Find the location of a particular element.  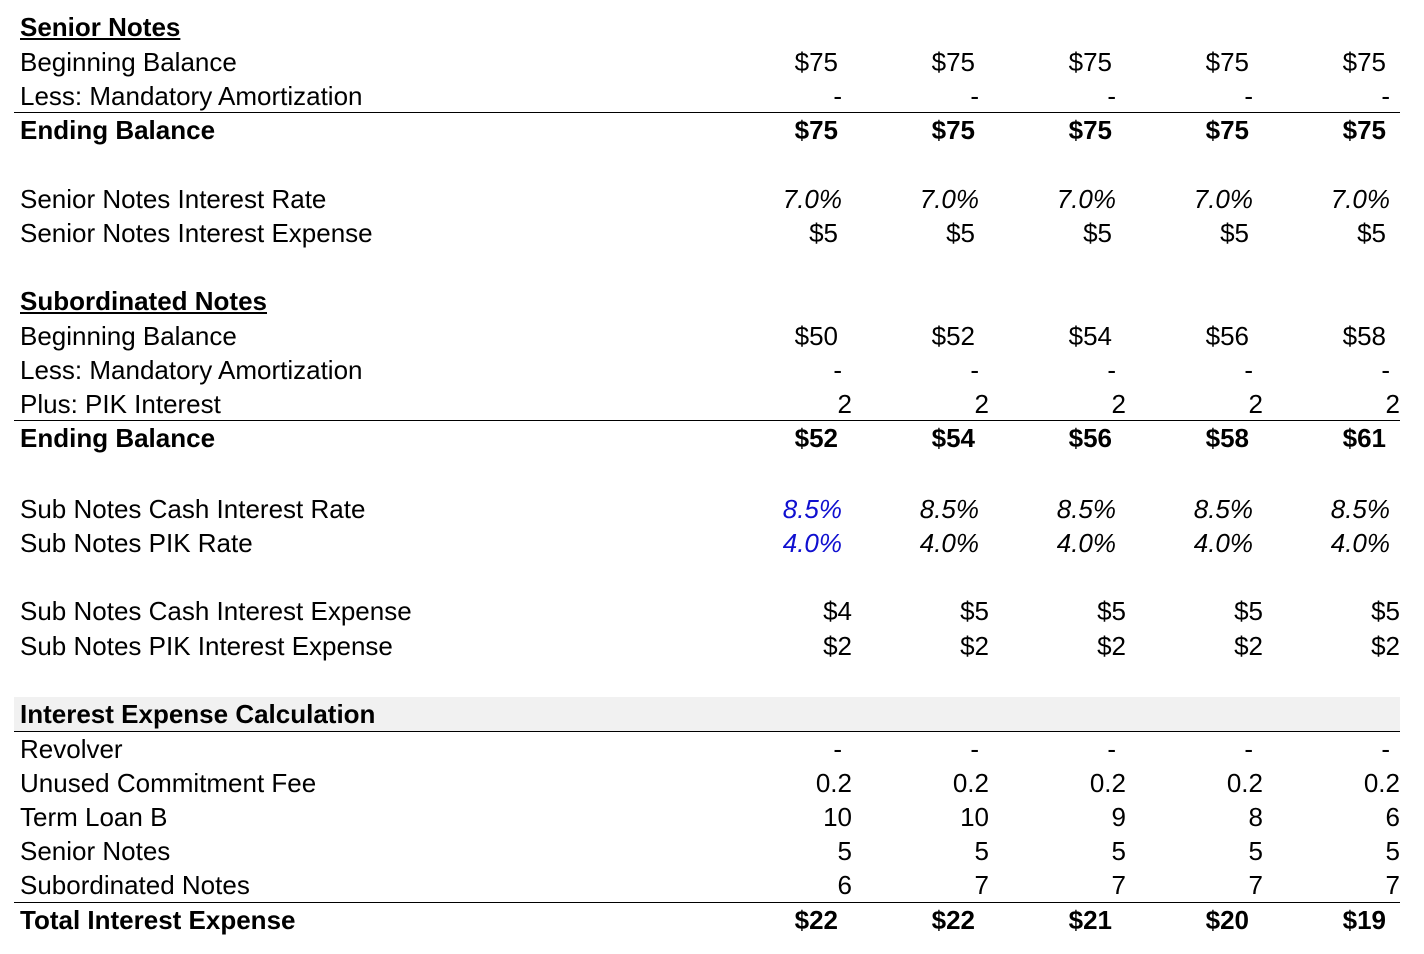

cell: 10 is located at coordinates (974, 817).